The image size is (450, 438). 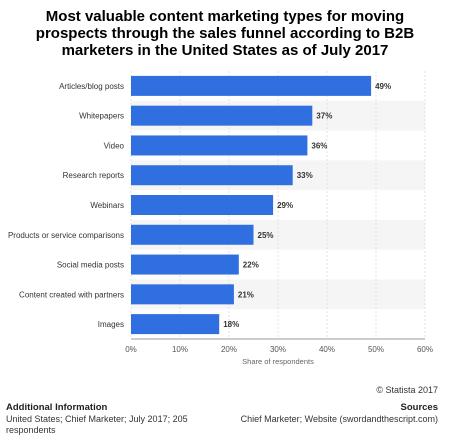 I want to click on data-label: 36%, so click(x=319, y=145).